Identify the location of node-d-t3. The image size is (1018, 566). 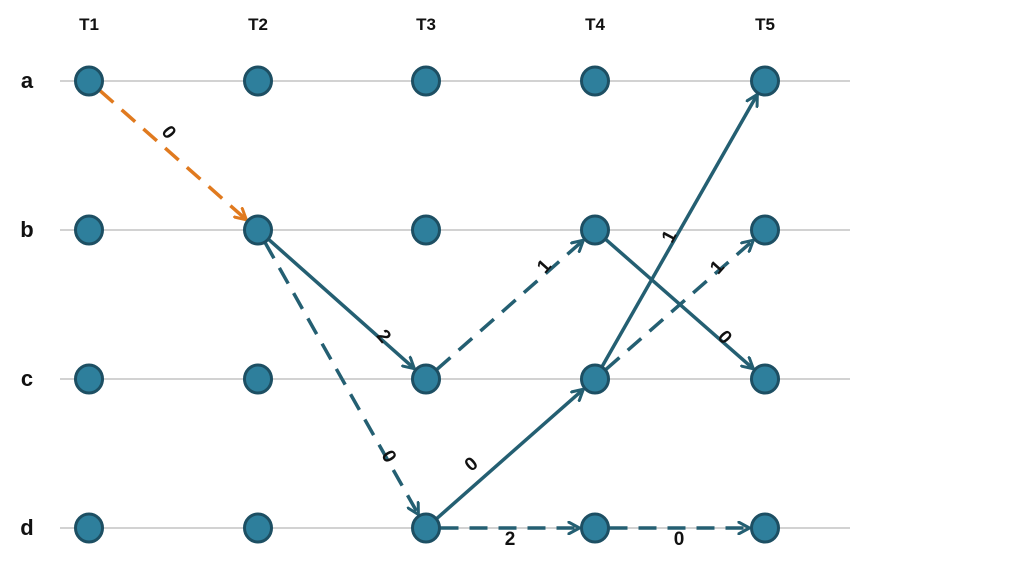
(426, 528).